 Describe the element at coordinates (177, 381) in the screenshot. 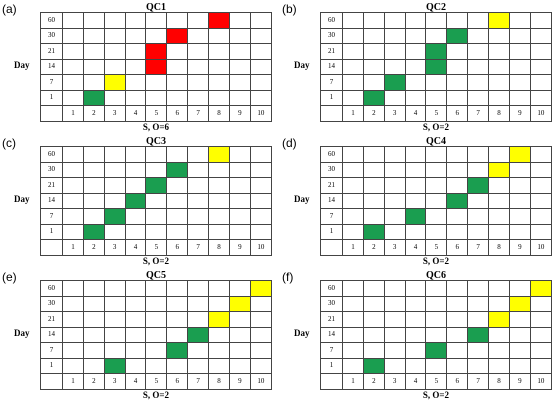

I see `column-label: 6` at that location.